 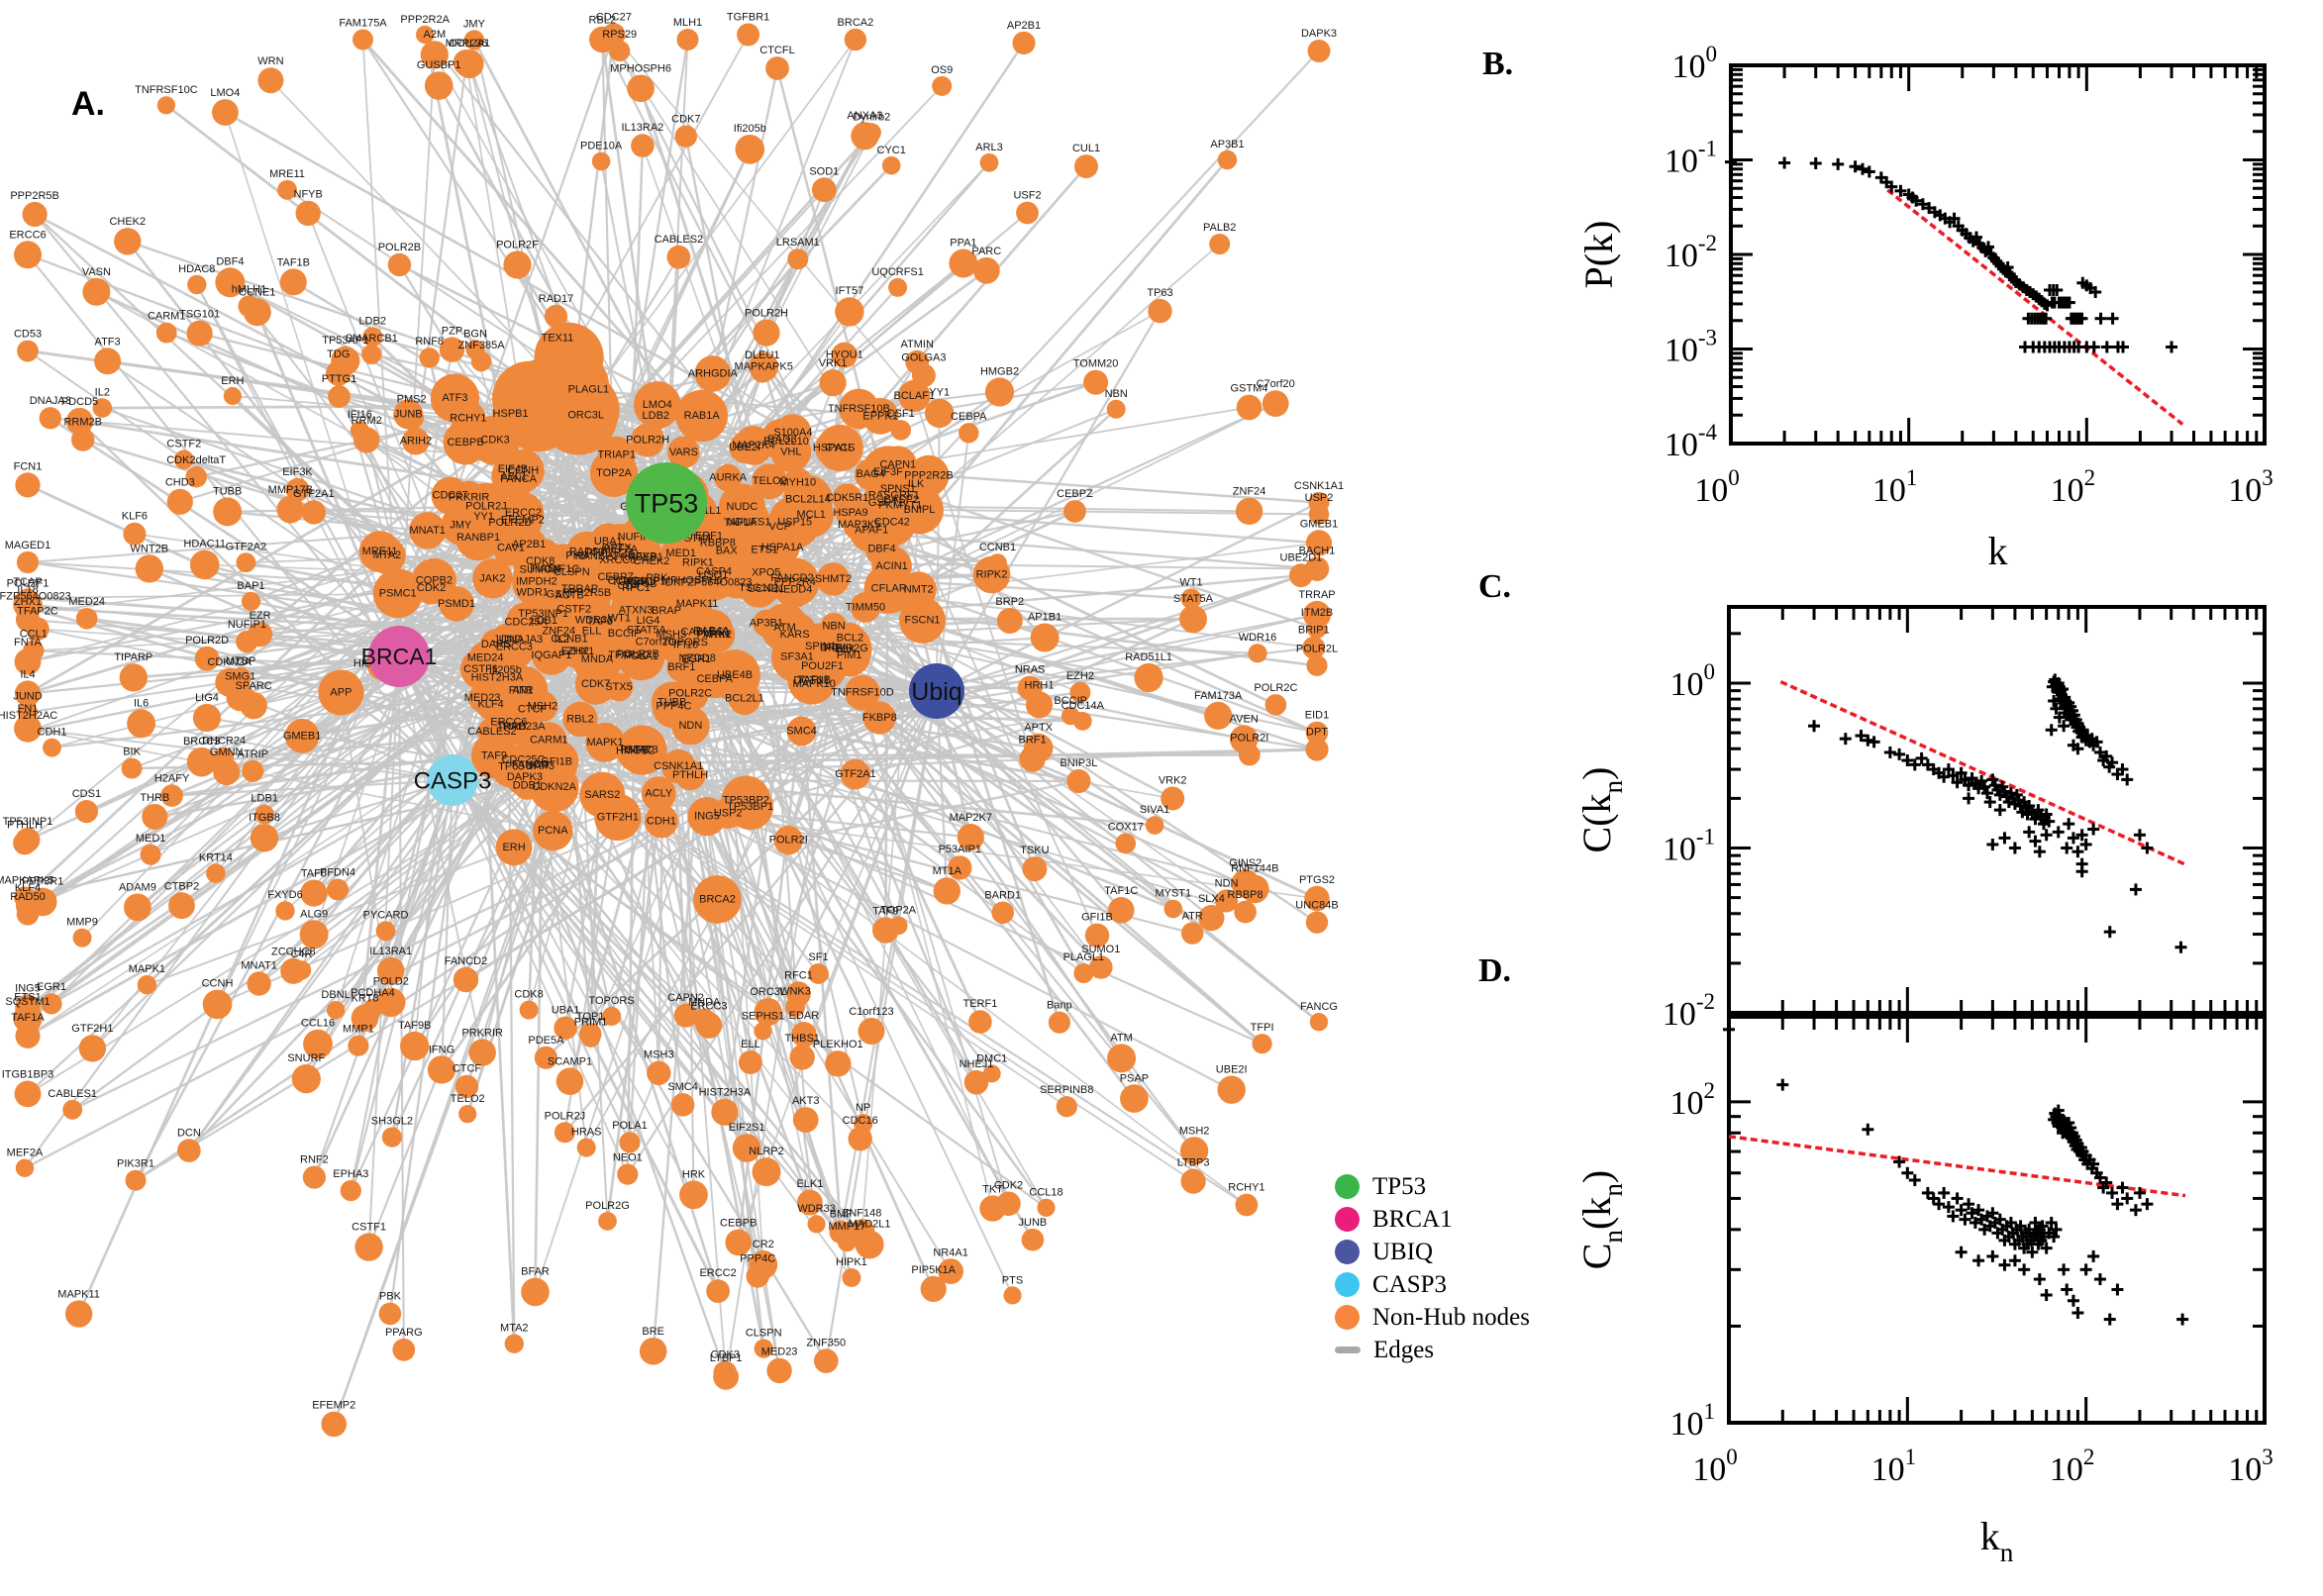 I want to click on data-points, so click(x=1956, y=1175).